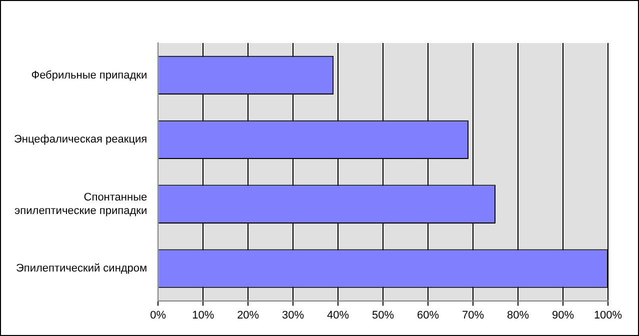 The image size is (639, 336). I want to click on x-tick-label: 100%, so click(608, 315).